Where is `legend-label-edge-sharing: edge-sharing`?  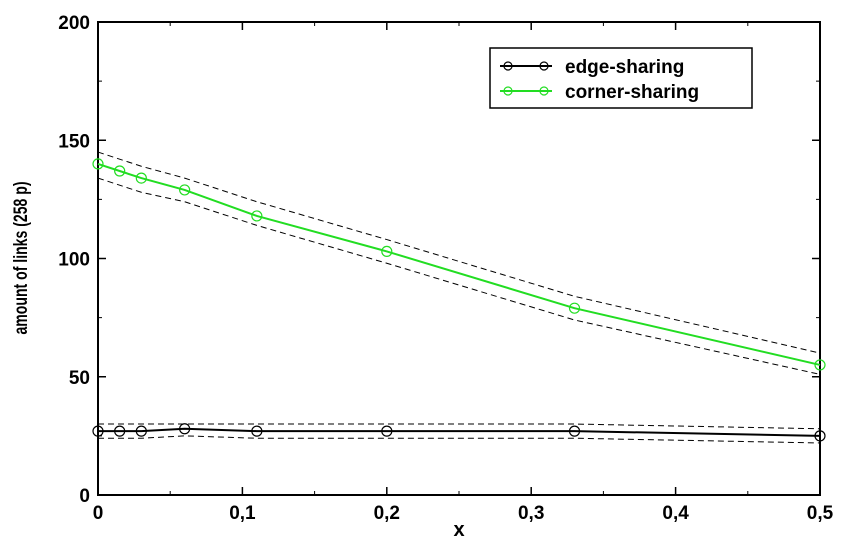 legend-label-edge-sharing: edge-sharing is located at coordinates (624, 67).